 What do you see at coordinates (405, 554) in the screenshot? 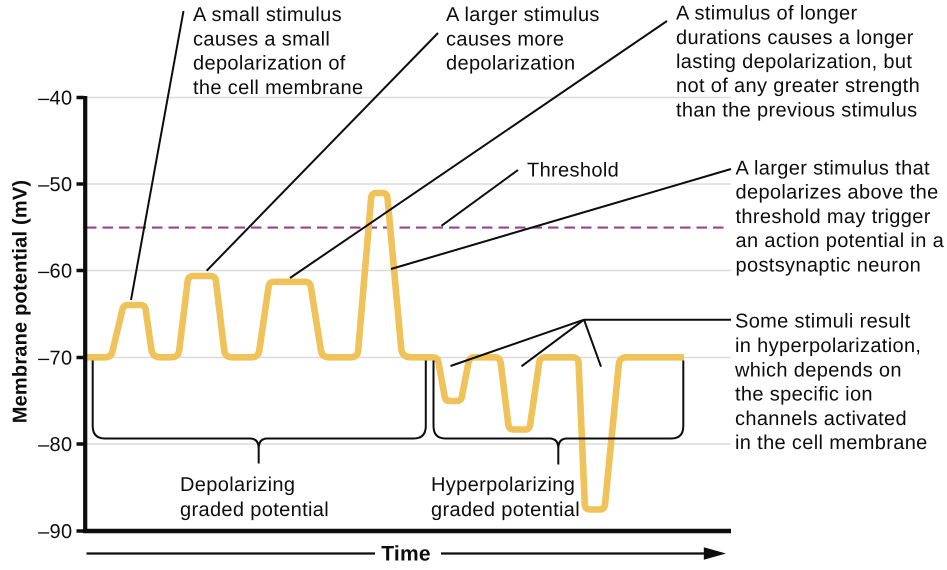
I see `svg-text: Time` at bounding box center [405, 554].